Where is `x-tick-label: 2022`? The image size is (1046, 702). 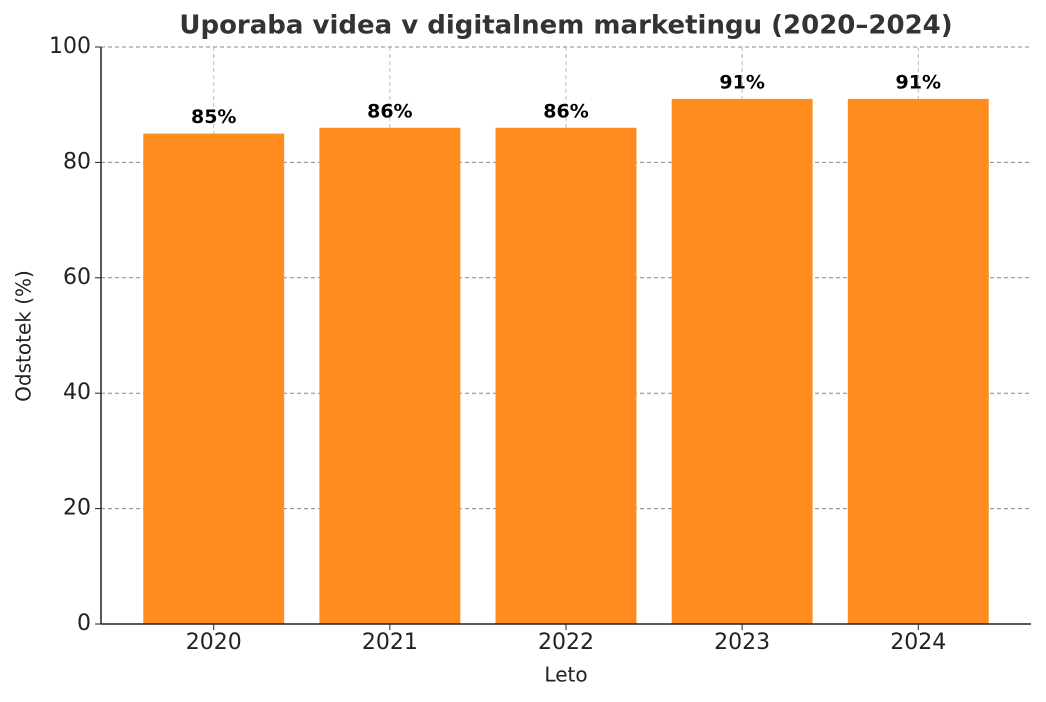 x-tick-label: 2022 is located at coordinates (566, 642).